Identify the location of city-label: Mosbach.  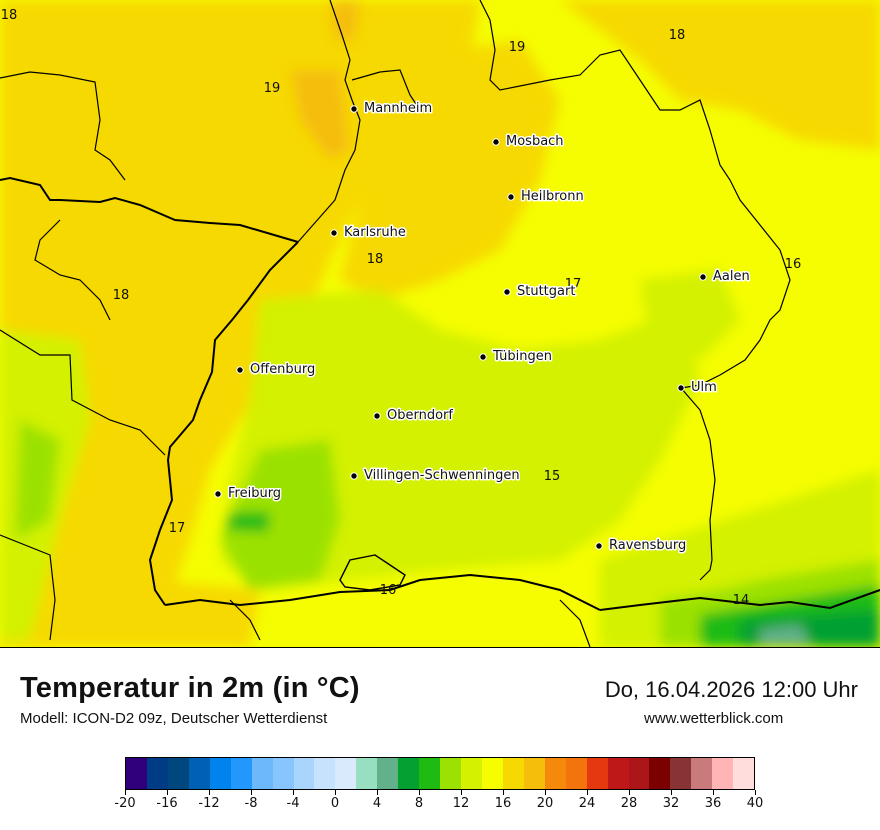
(535, 141).